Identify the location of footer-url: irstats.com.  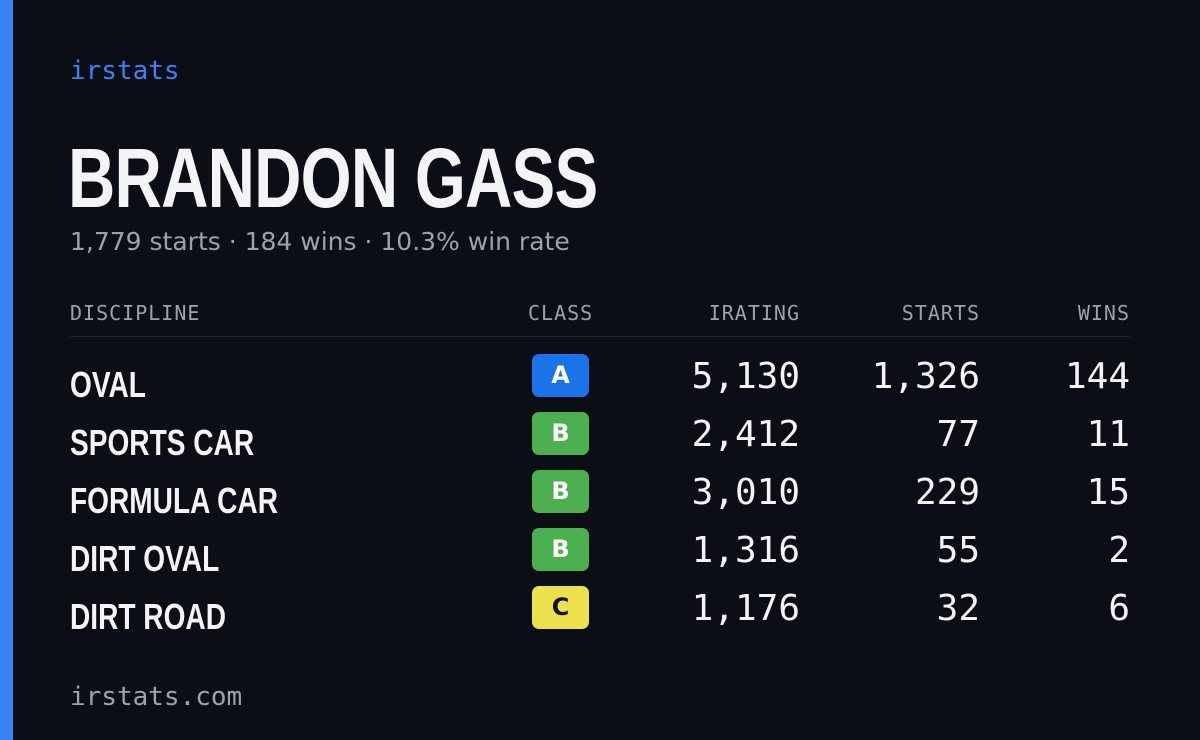
(156, 697).